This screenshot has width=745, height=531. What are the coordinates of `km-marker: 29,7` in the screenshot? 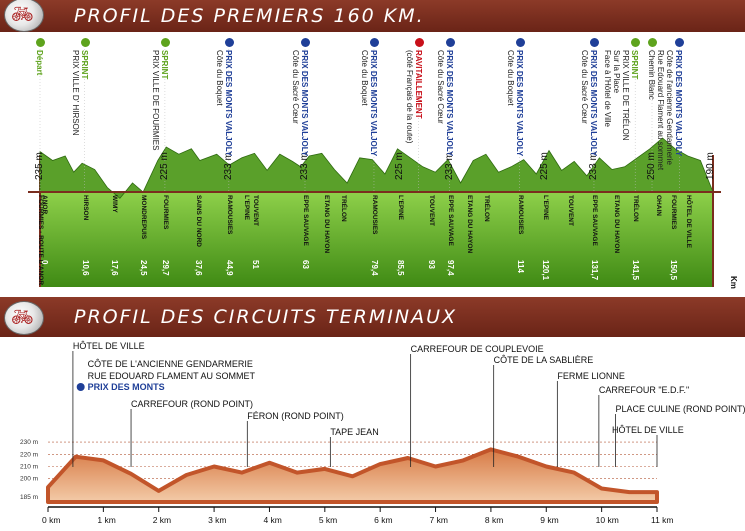 It's located at (165, 268).